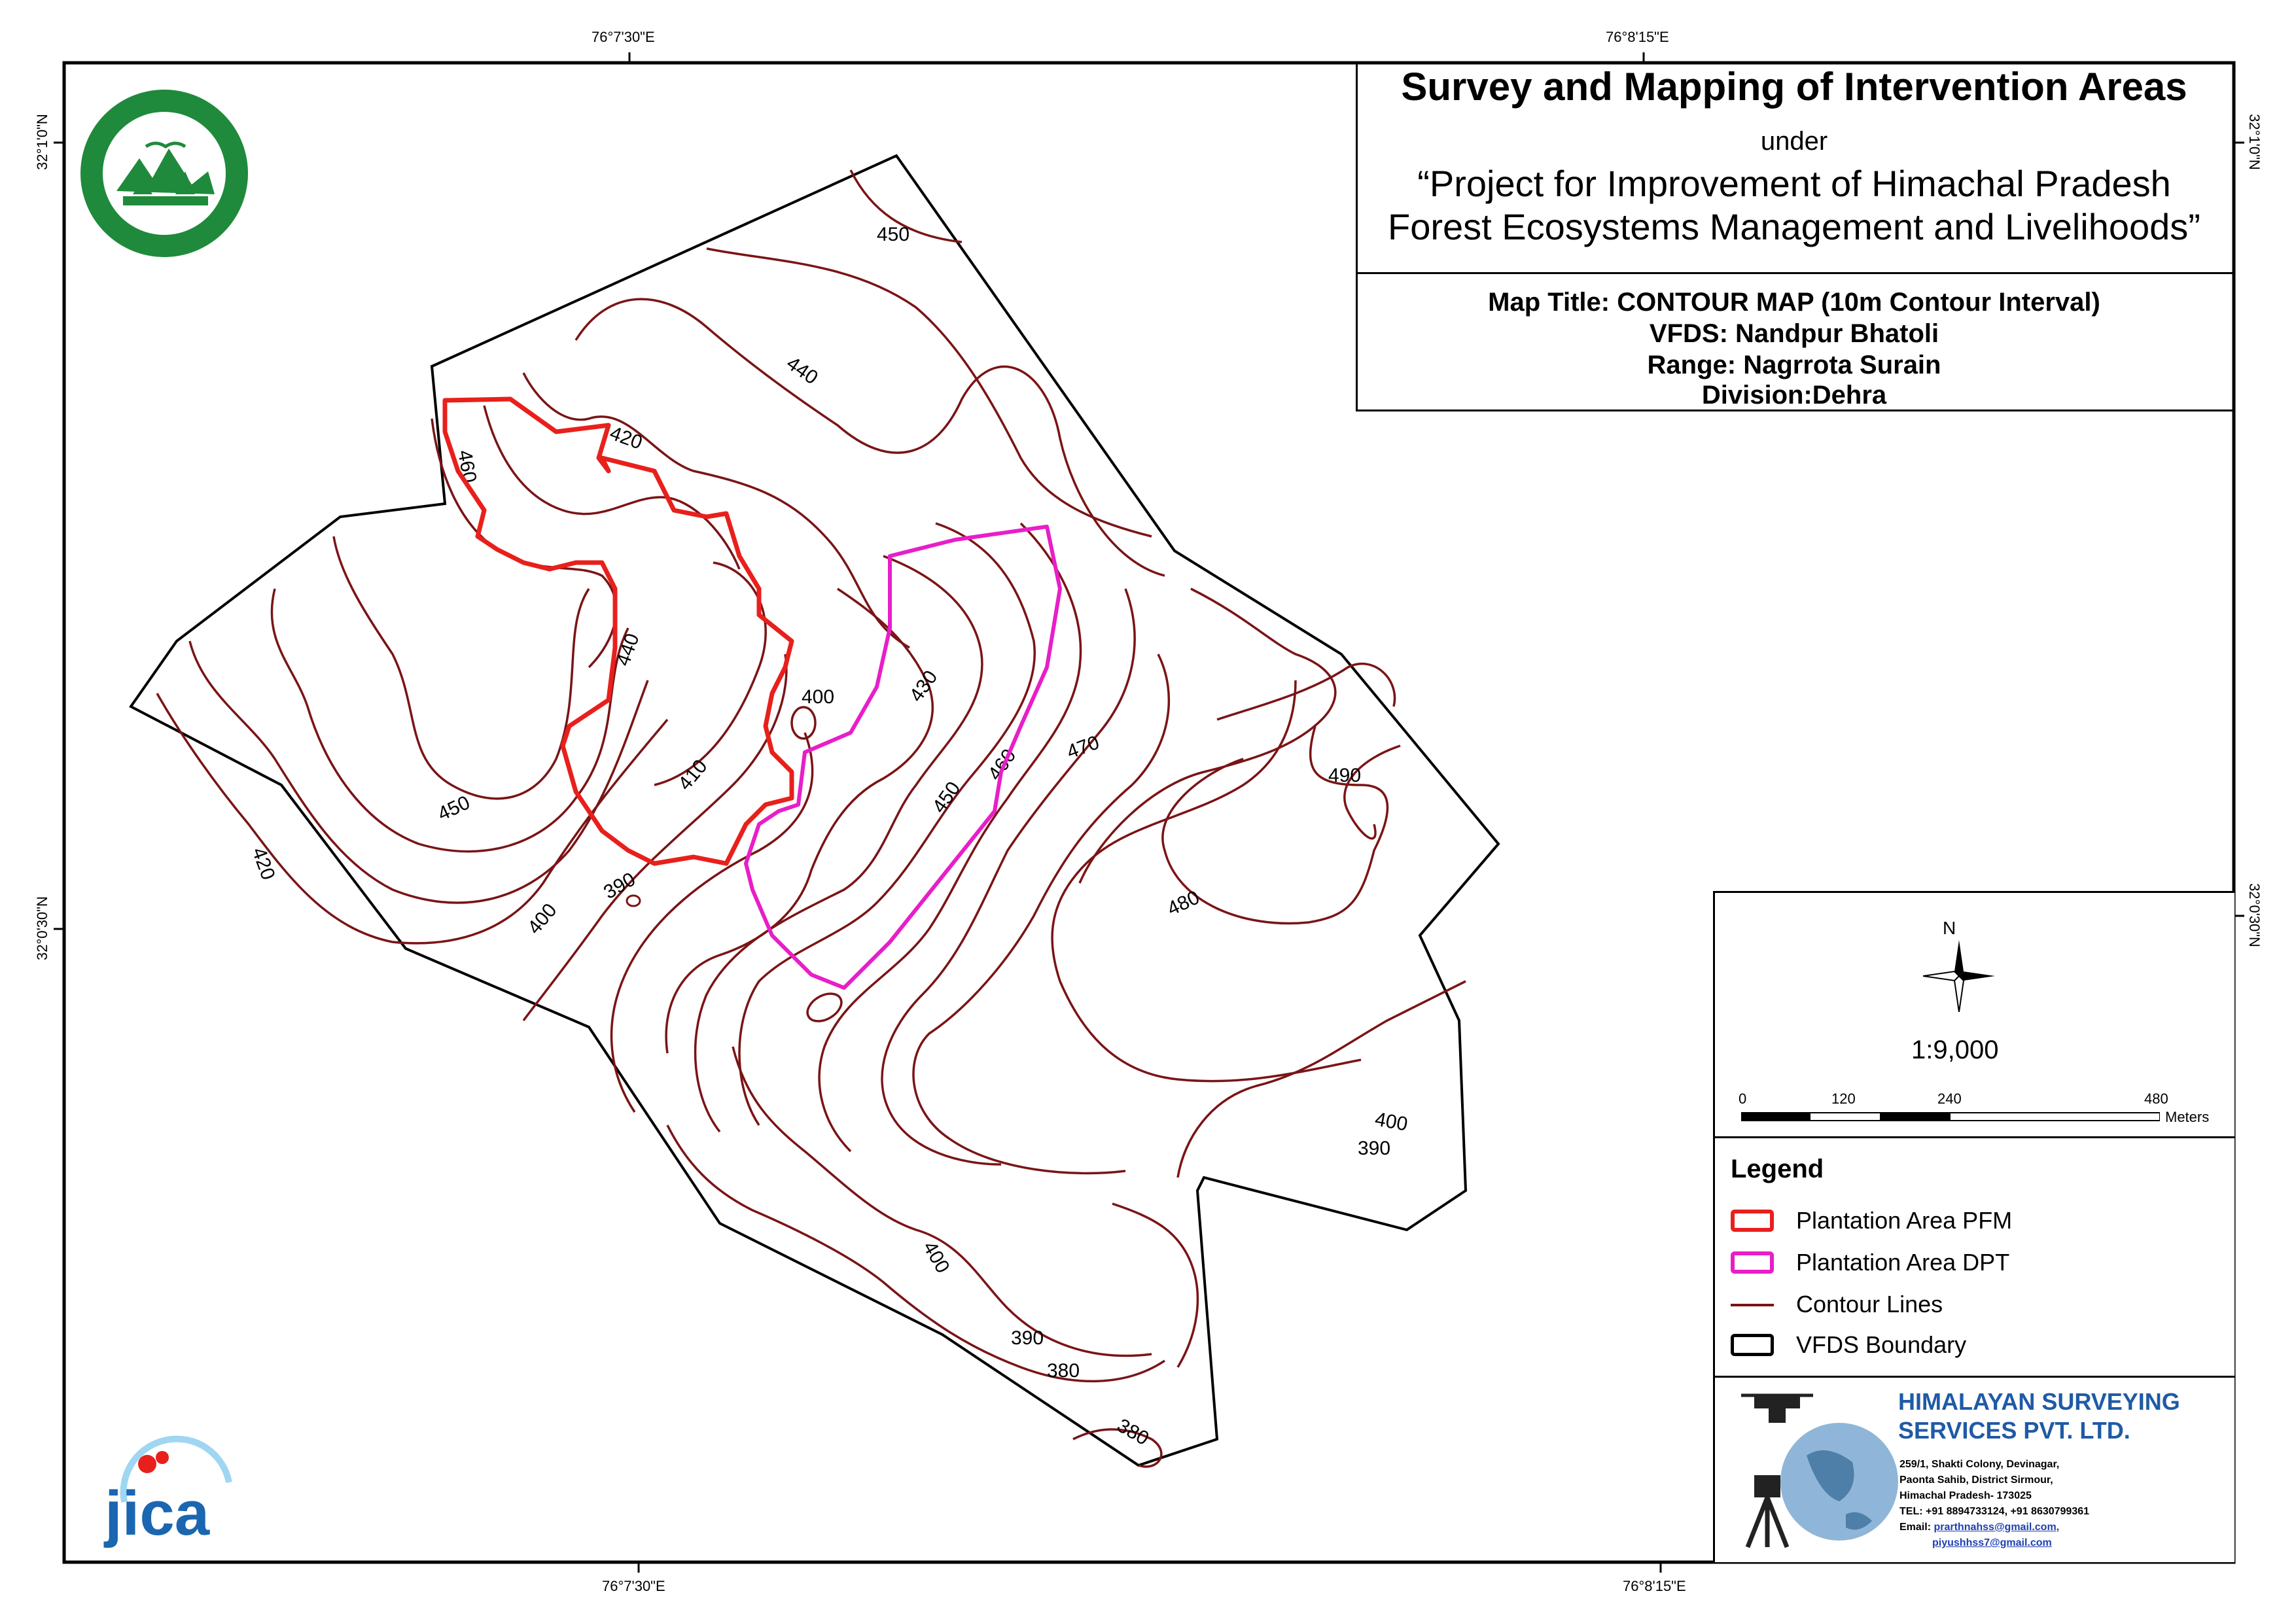  Describe the element at coordinates (1778, 1169) in the screenshot. I see `legend-title: Legend` at that location.